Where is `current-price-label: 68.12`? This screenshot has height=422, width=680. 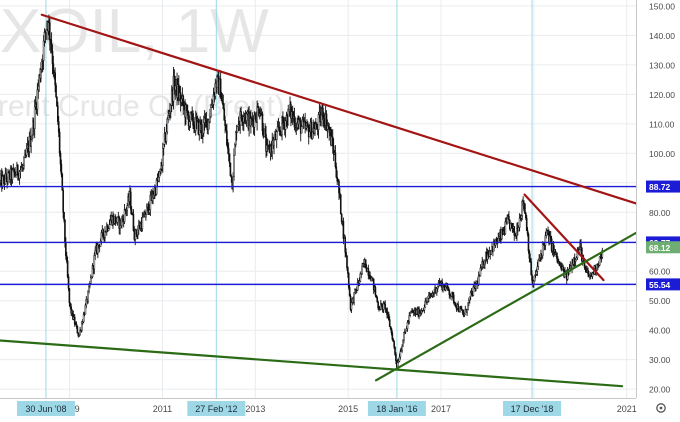
current-price-label: 68.12 is located at coordinates (660, 248).